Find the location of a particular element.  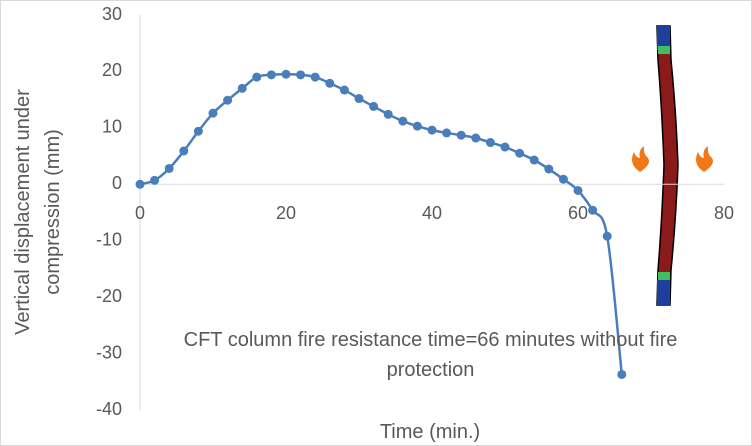

x-axis-label: Time (min.) is located at coordinates (430, 432).